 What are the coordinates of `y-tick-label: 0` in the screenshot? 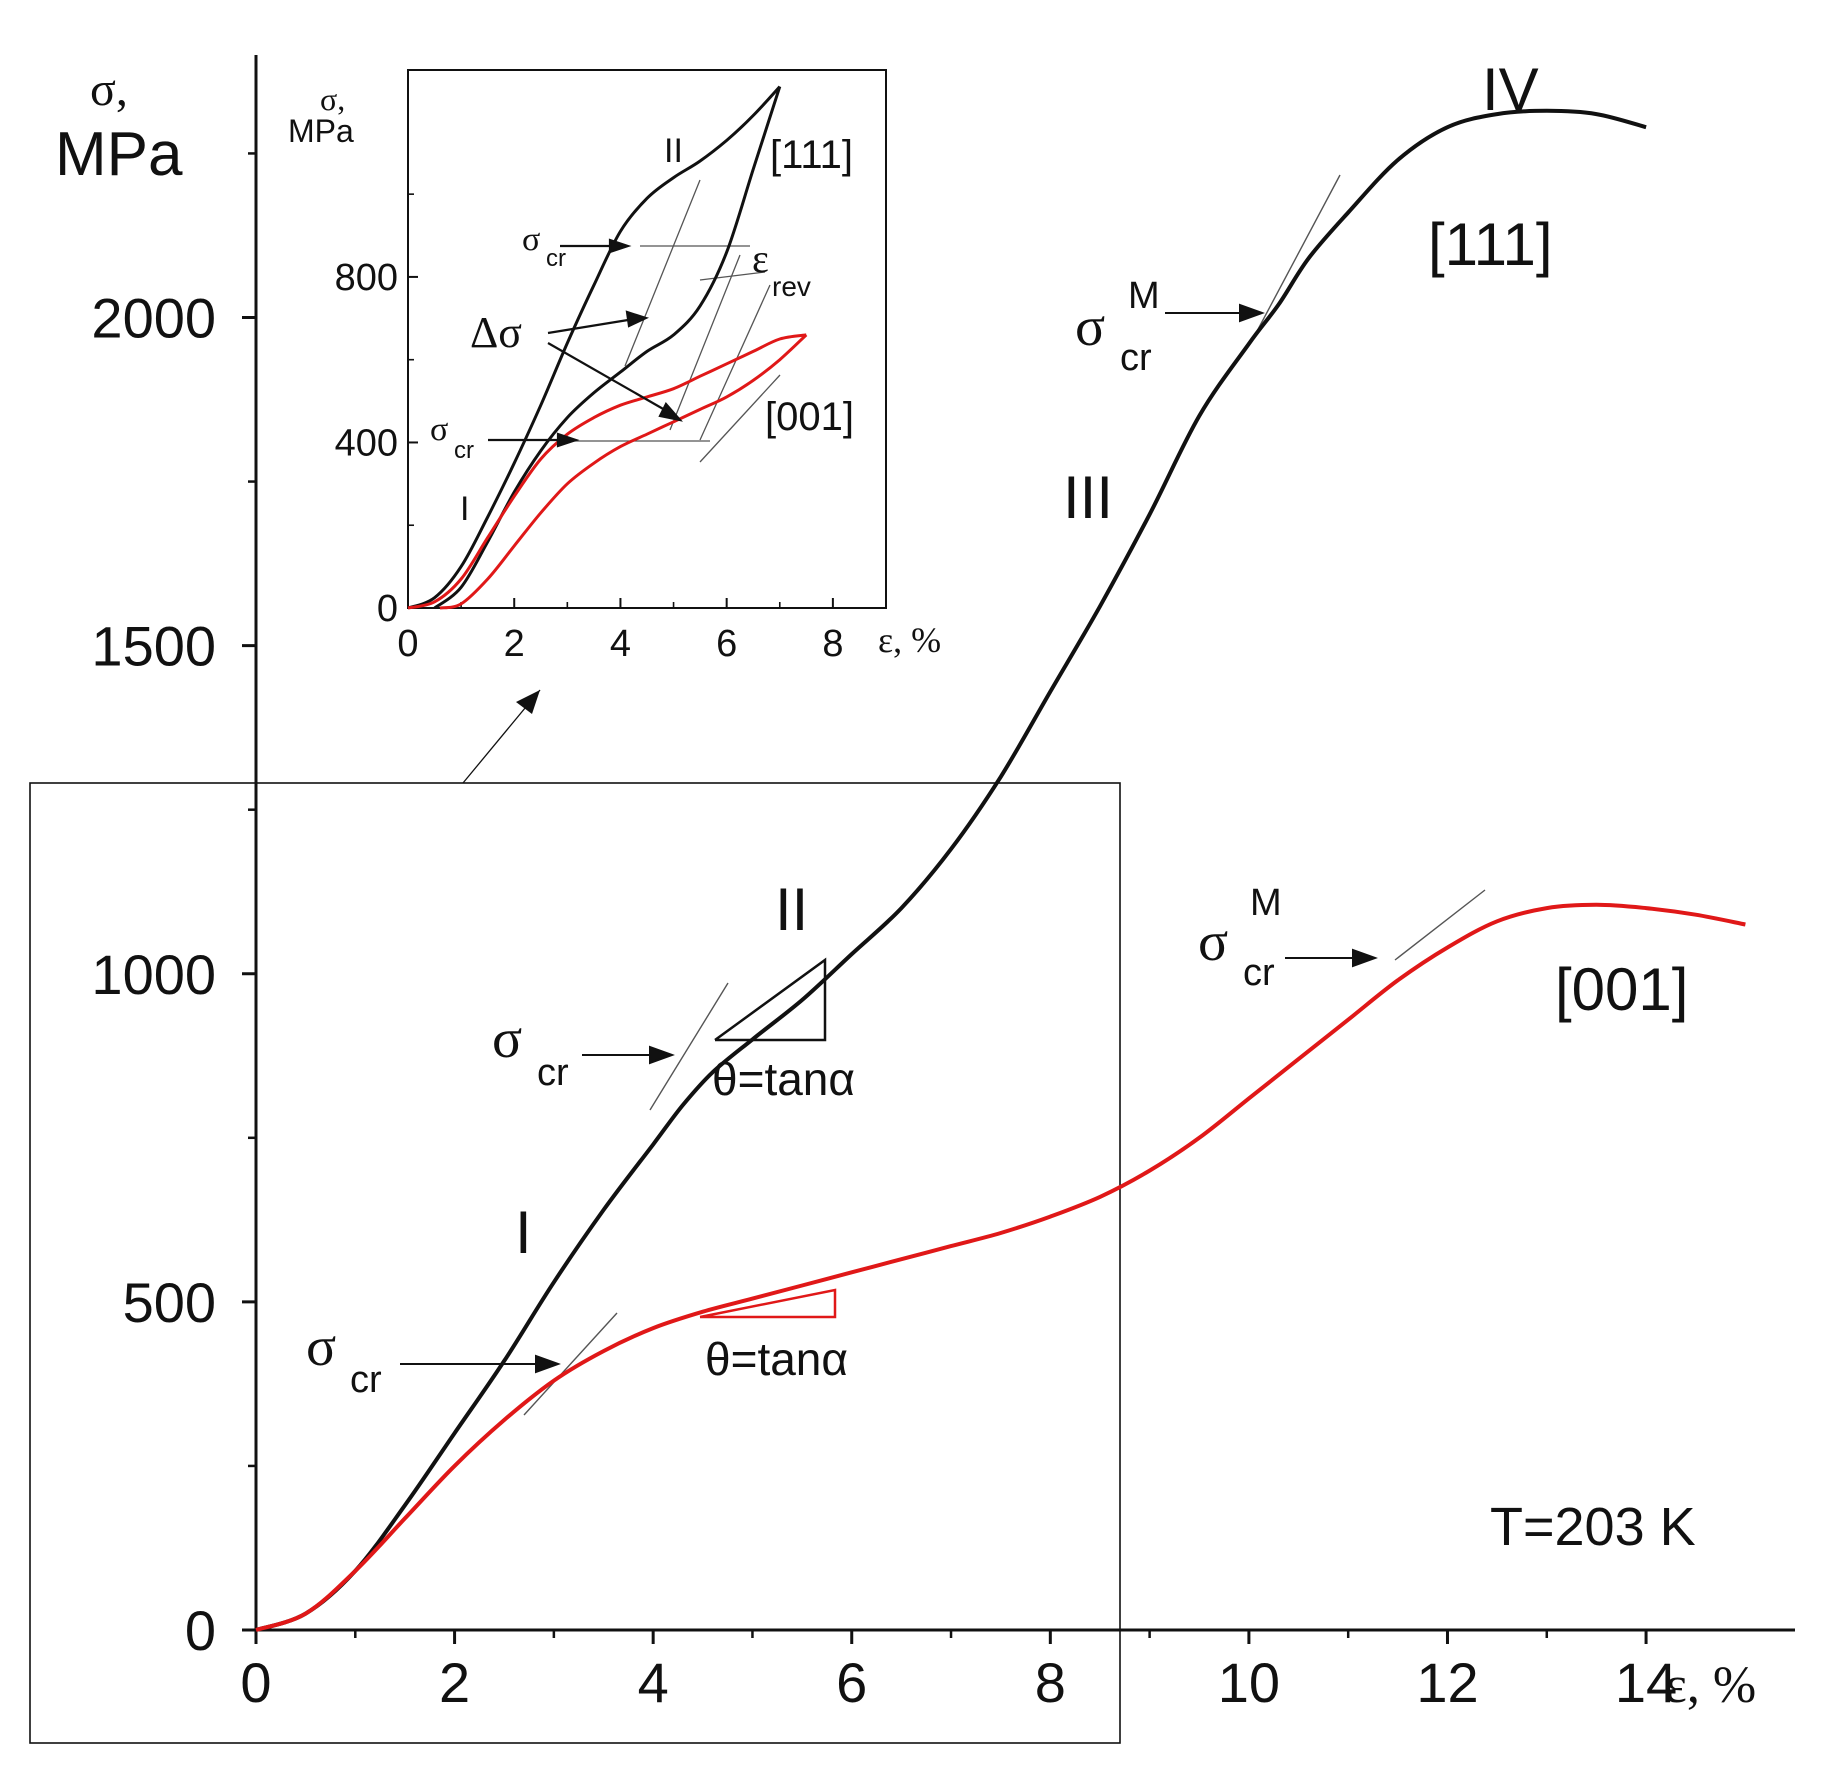 It's located at (200, 1630).